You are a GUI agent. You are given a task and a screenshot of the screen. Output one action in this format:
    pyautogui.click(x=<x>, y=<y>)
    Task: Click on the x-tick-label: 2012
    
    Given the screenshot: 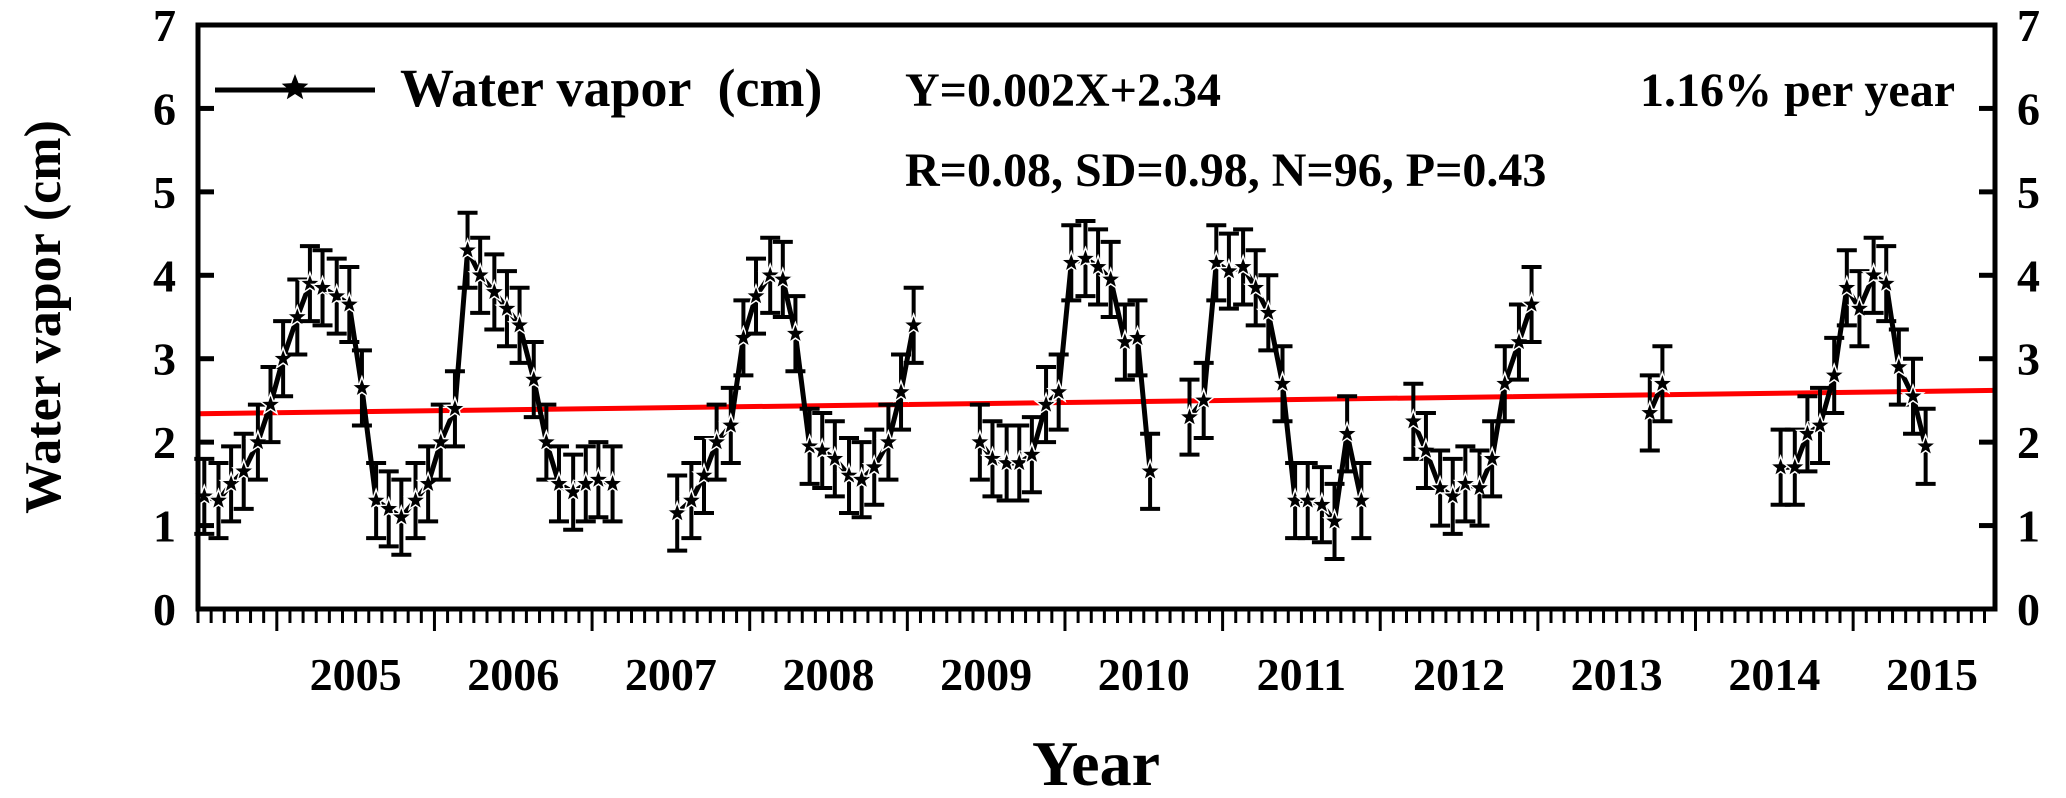 What is the action you would take?
    pyautogui.click(x=1459, y=674)
    